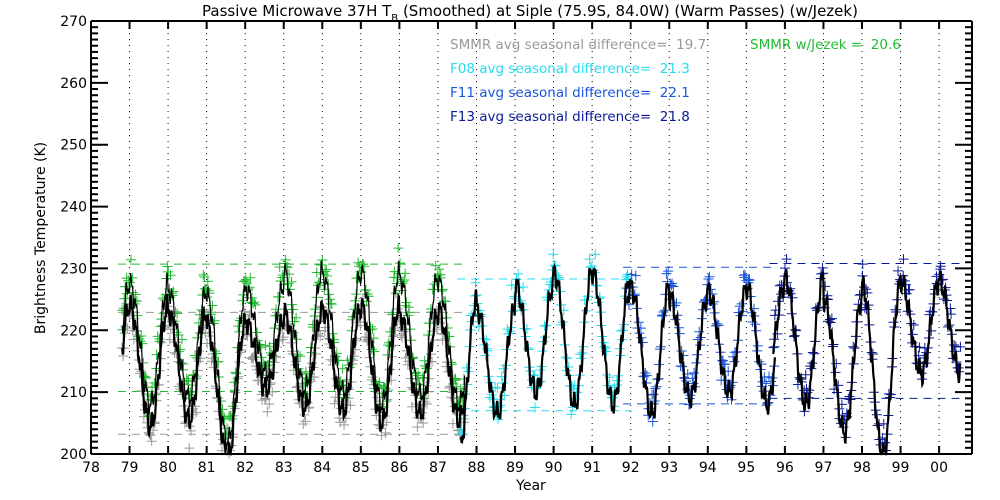 The image size is (1000, 500). Describe the element at coordinates (73, 331) in the screenshot. I see `y-tick-label: 220` at that location.